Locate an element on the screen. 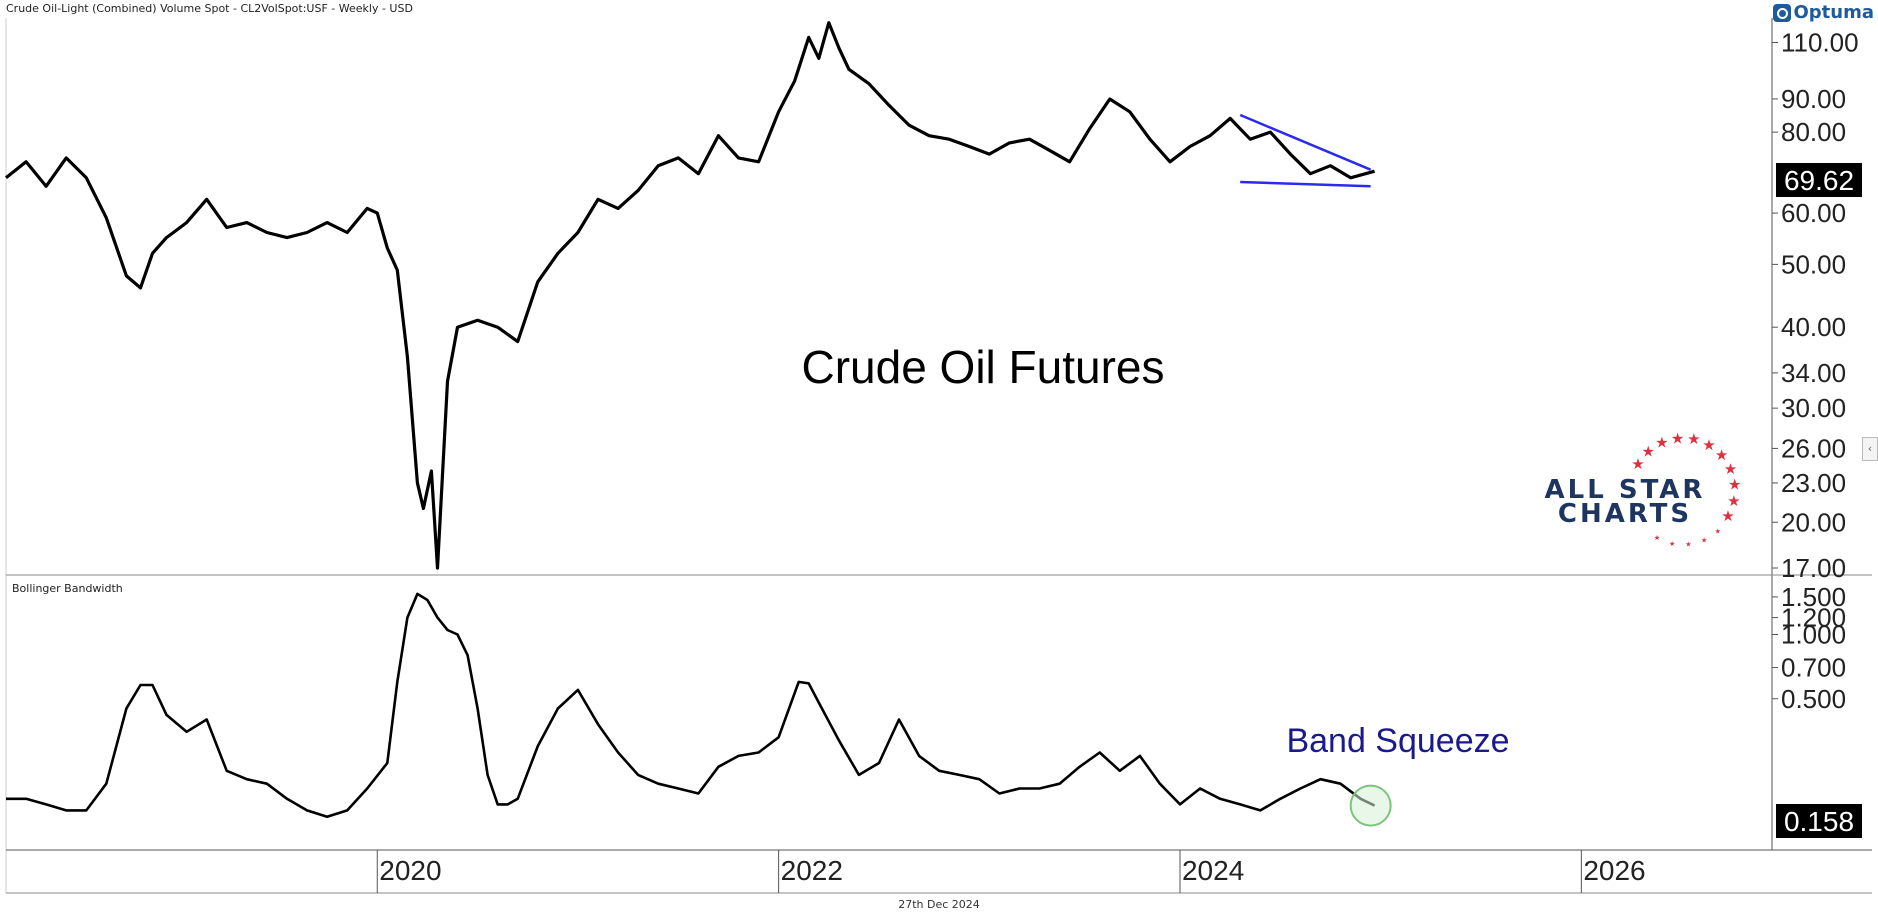 The image size is (1878, 924). bandwidth-last-value-text: 0.158 is located at coordinates (1819, 821).